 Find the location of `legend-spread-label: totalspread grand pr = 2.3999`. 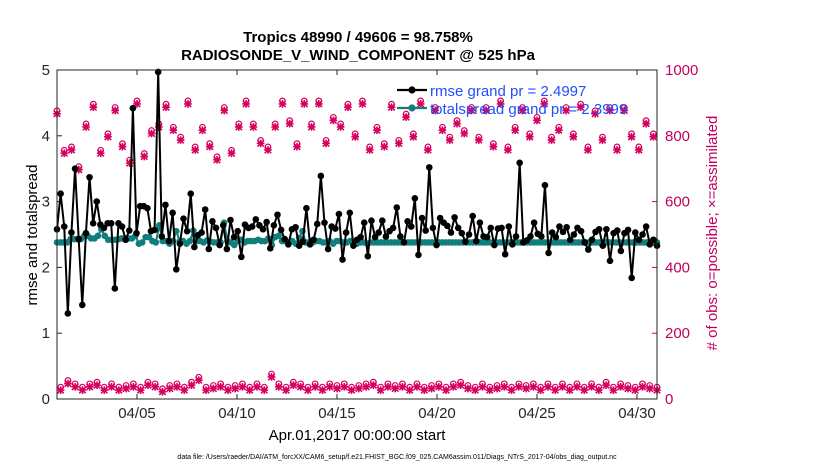

legend-spread-label: totalspread grand pr = 2.3999 is located at coordinates (528, 109).